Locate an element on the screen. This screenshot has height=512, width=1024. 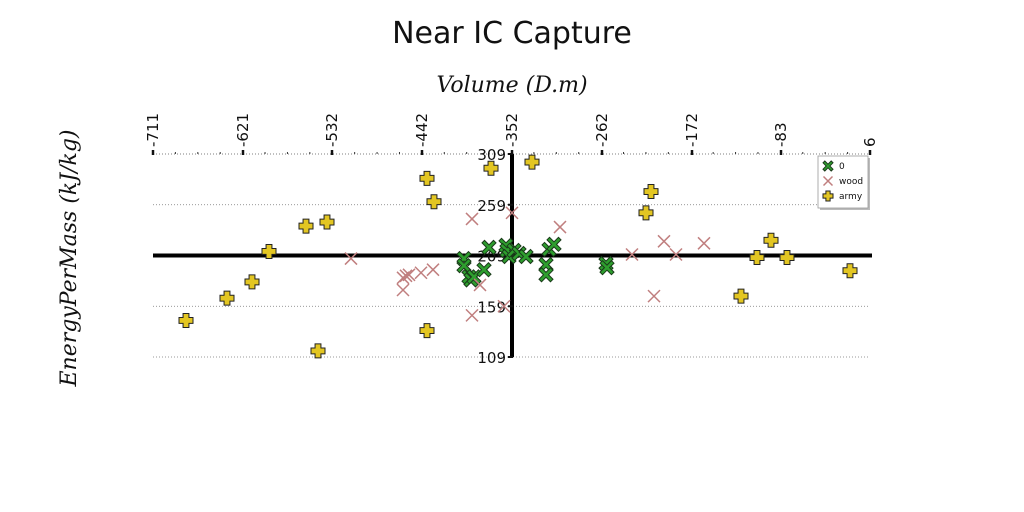
x-tick-label: -532 is located at coordinates (332, 130).